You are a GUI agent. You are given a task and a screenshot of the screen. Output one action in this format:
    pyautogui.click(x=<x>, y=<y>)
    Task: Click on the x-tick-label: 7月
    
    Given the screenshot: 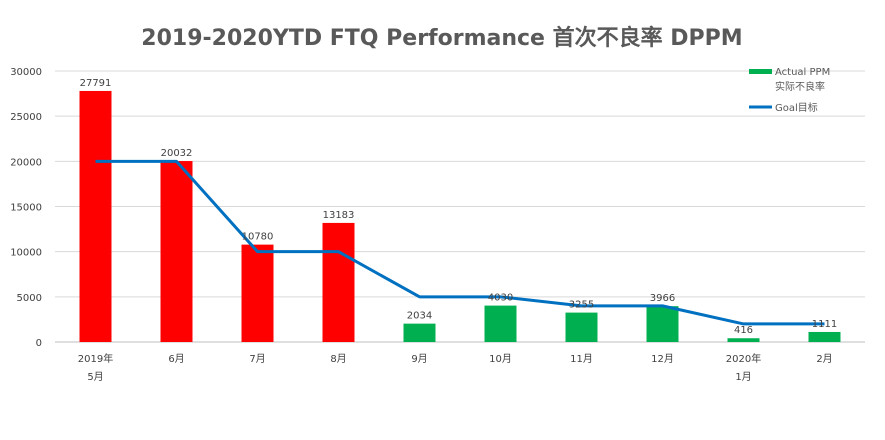 What is the action you would take?
    pyautogui.click(x=257, y=359)
    